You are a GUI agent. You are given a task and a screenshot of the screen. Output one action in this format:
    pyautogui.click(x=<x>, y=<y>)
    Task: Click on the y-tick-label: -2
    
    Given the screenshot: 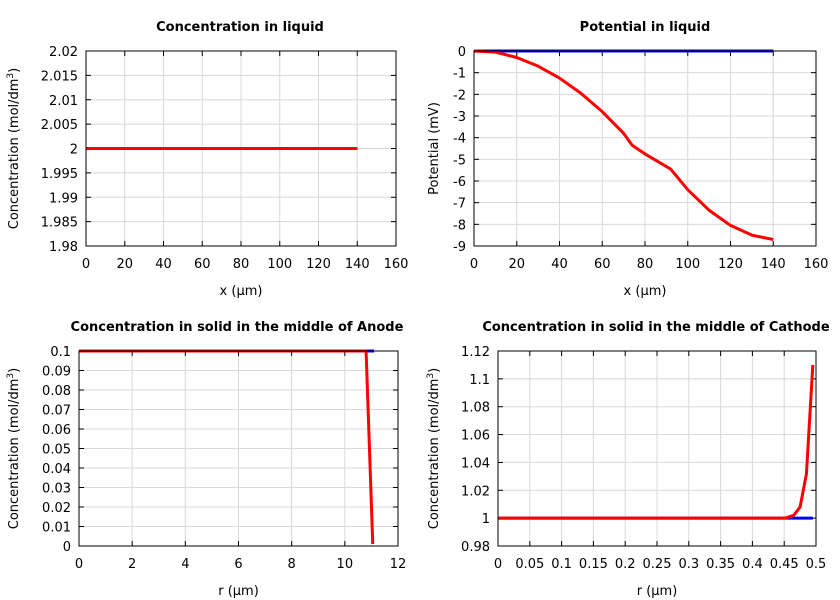 What is the action you would take?
    pyautogui.click(x=459, y=95)
    